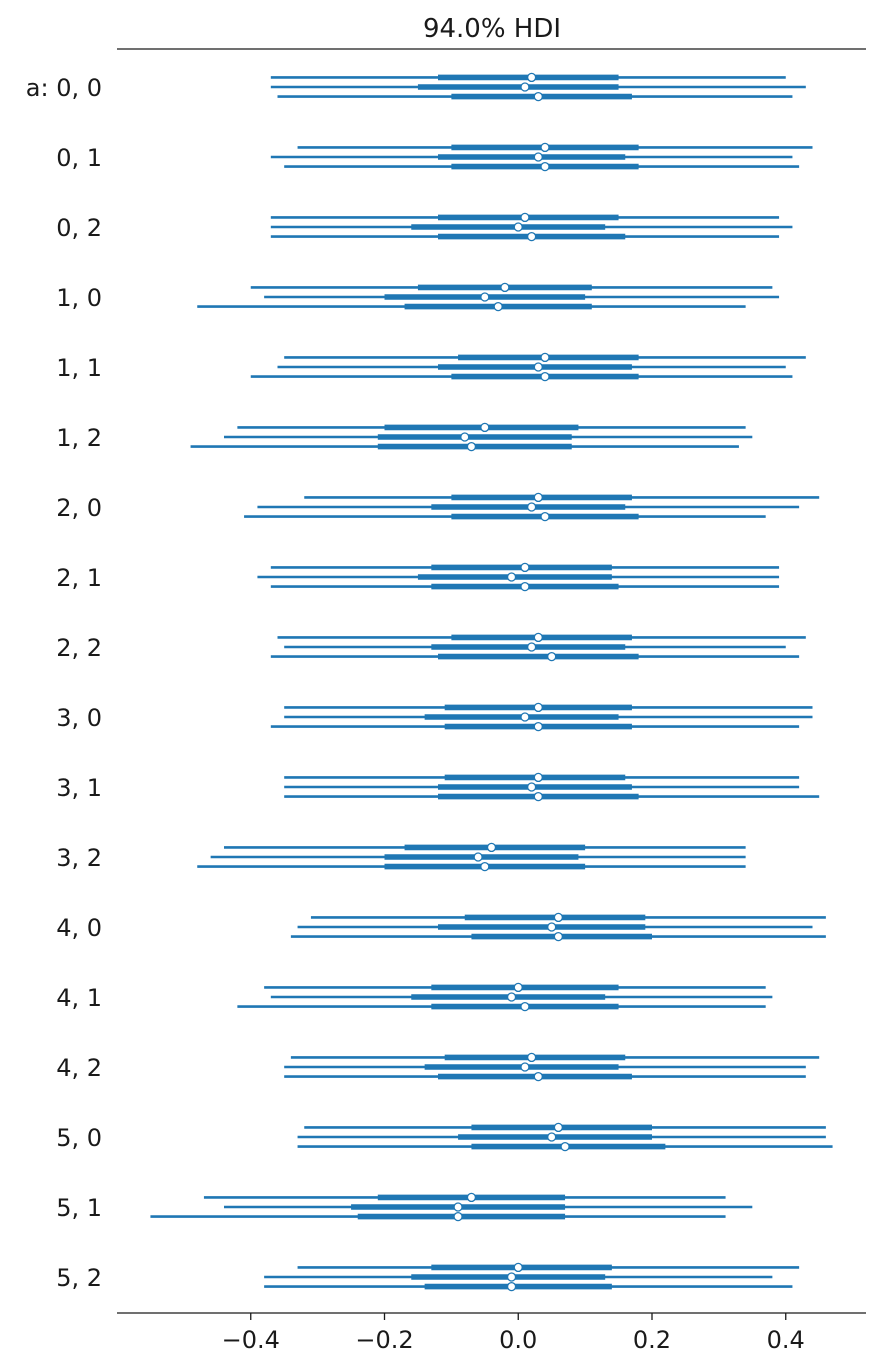 This screenshot has width=880, height=1370. I want to click on forest-row: 2, 0, so click(438, 507).